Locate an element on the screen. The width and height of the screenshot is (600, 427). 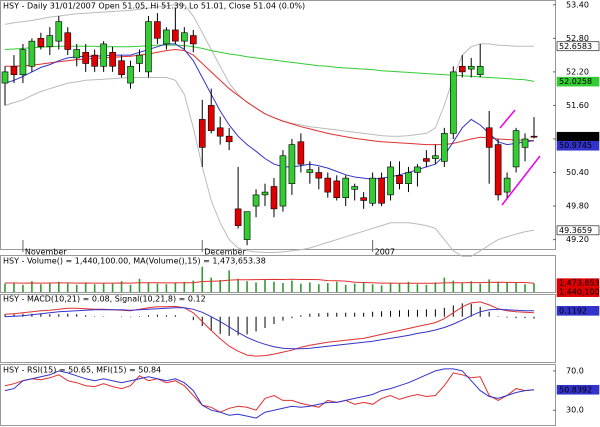
rsi-panel-frame is located at coordinates (278, 395).